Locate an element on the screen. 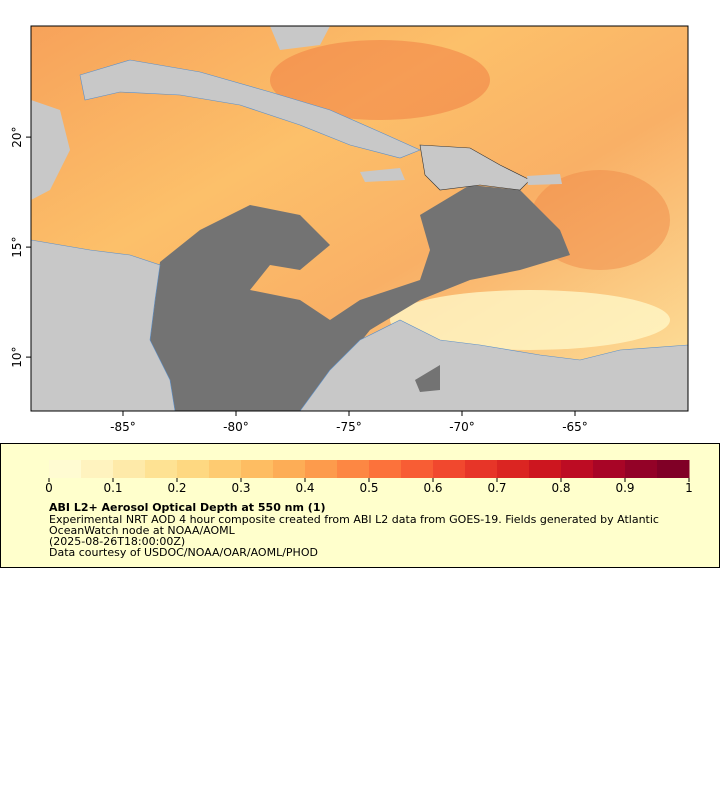 Image resolution: width=720 pixels, height=800 pixels. colorbar-tick-label: 0.9 is located at coordinates (624, 488).